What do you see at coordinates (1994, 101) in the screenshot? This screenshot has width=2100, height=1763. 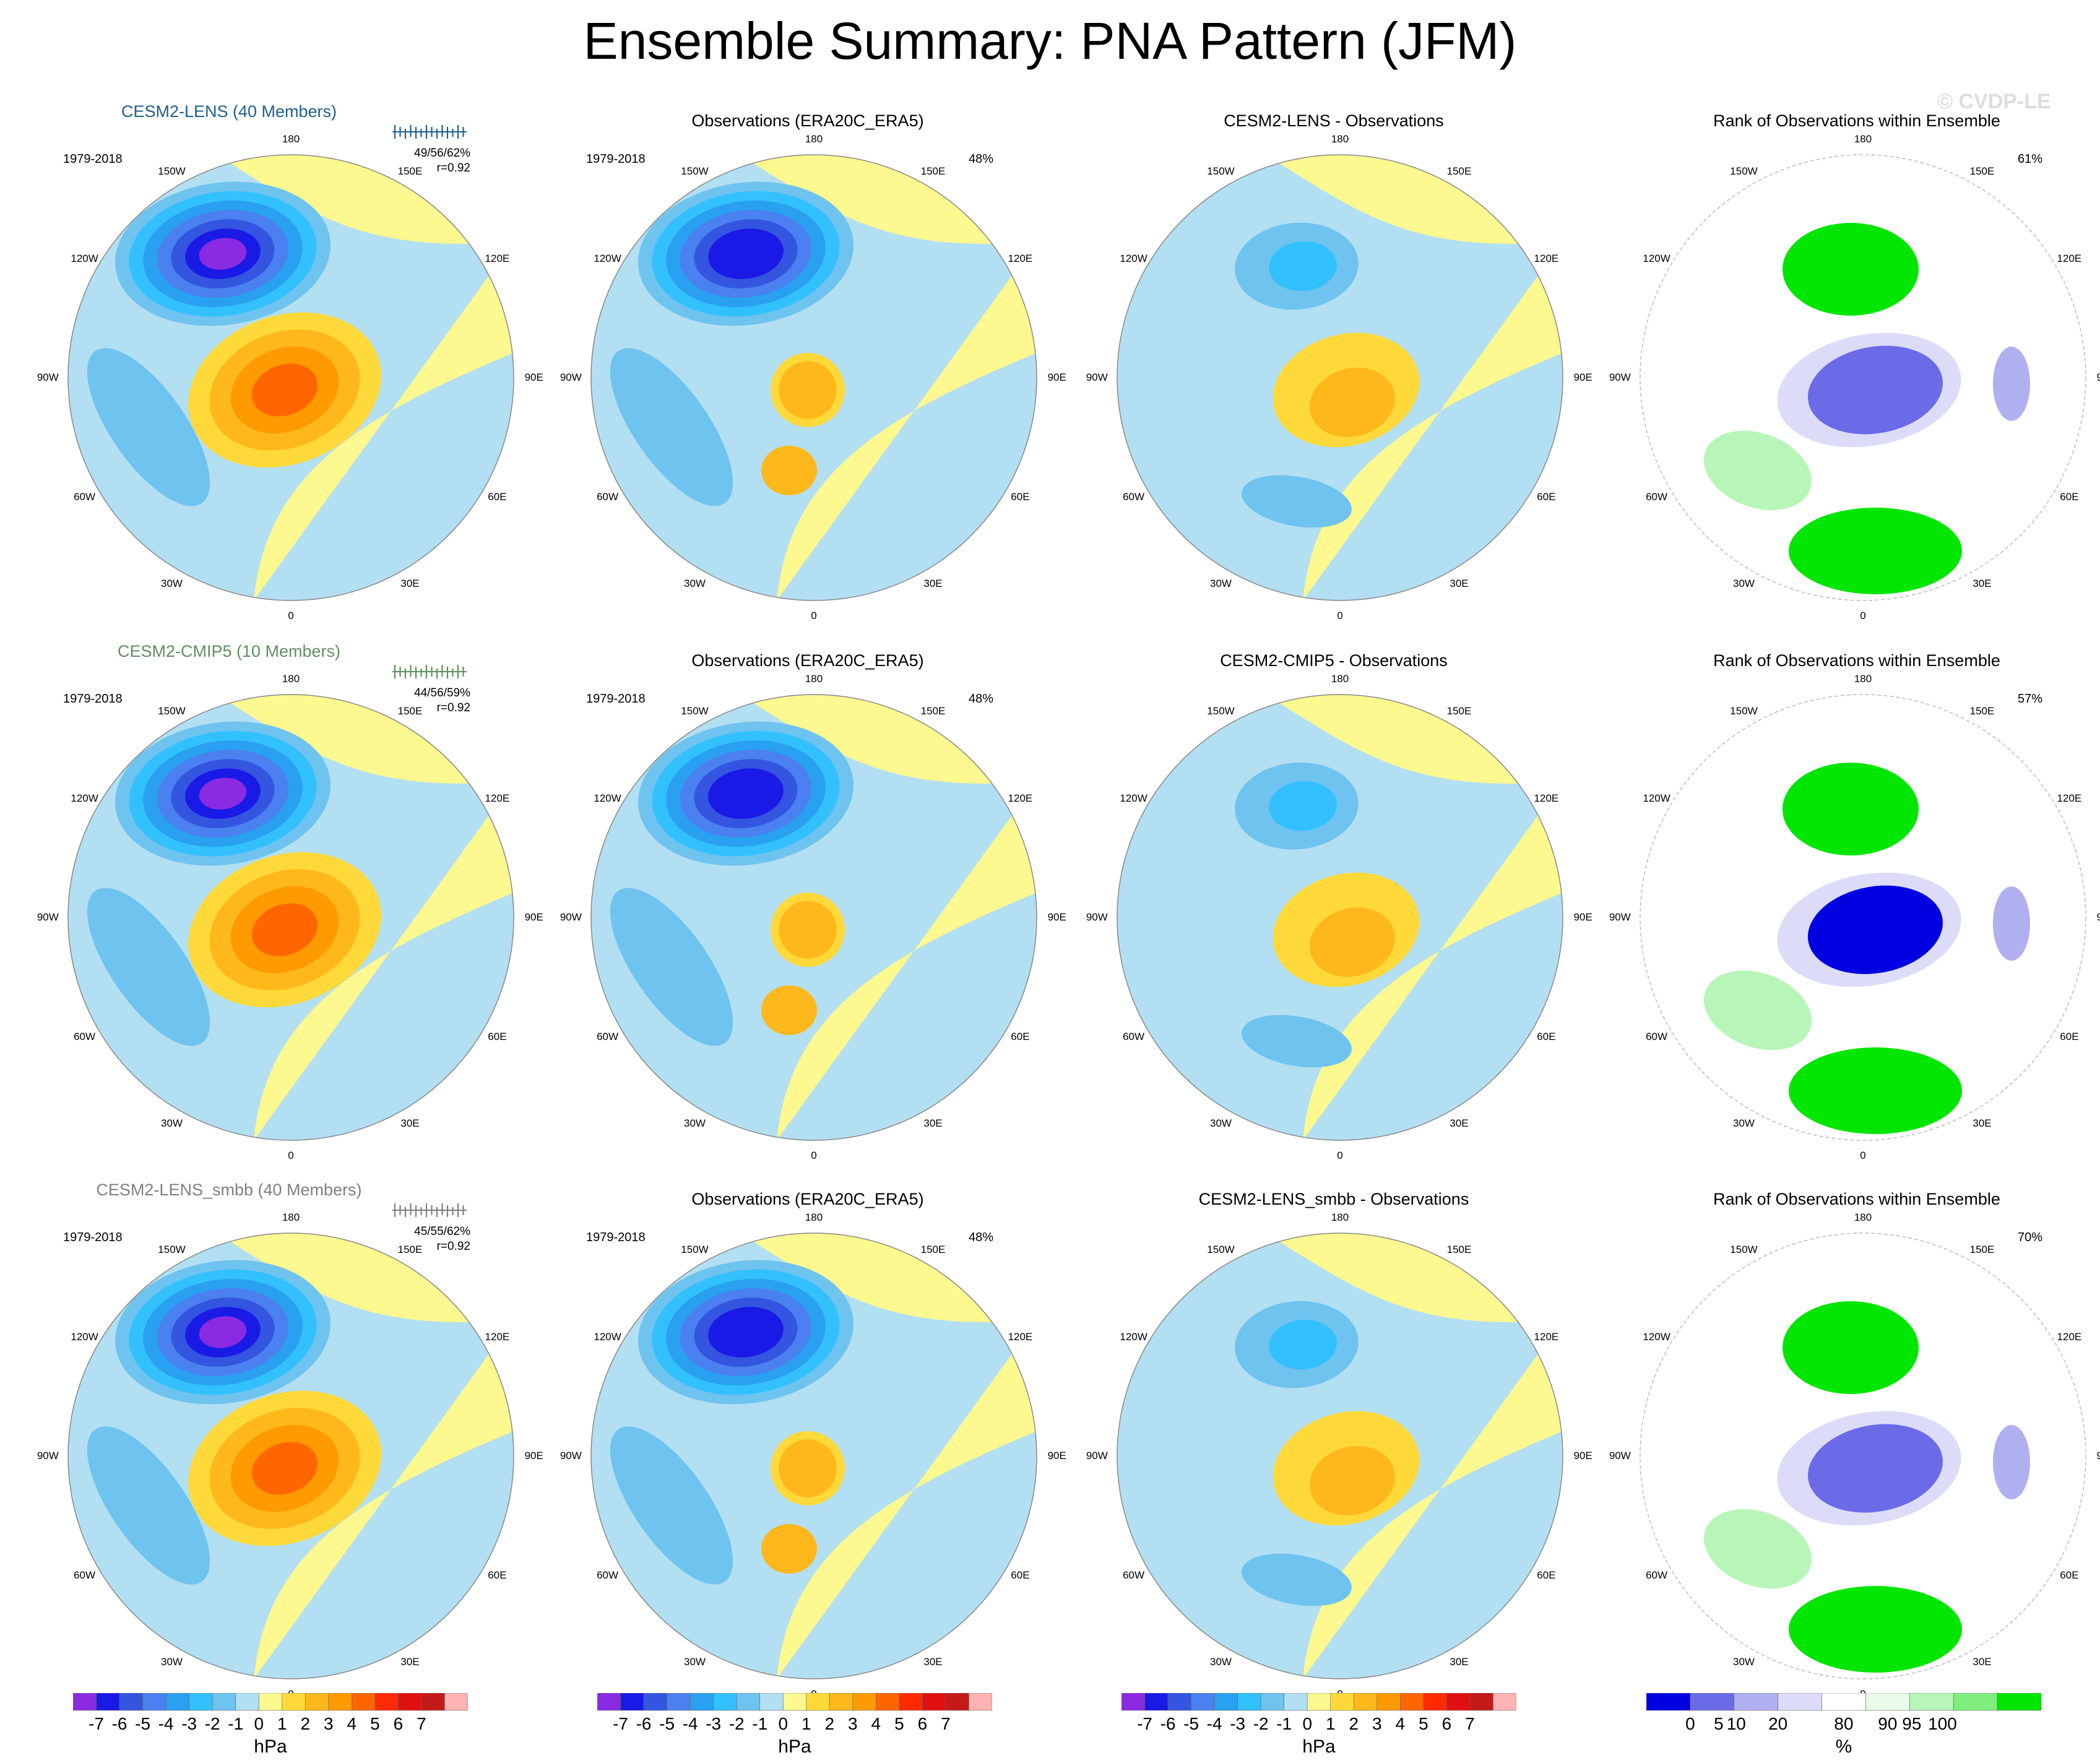 I see `watermark: © CVDP-LE` at bounding box center [1994, 101].